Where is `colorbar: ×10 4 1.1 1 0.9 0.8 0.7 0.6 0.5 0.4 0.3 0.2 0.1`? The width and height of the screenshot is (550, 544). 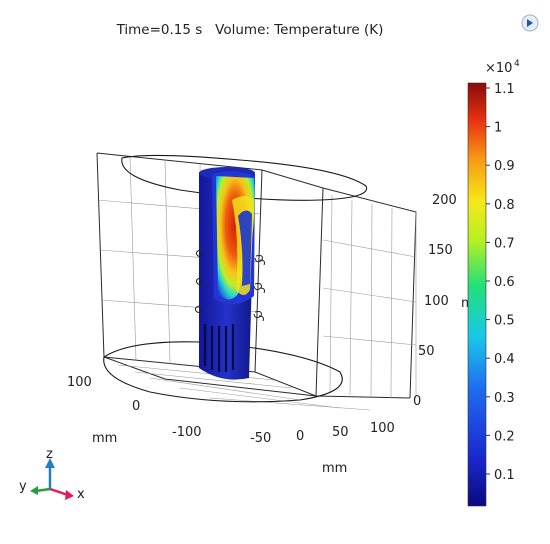
colorbar: ×10 4 1.1 1 0.9 0.8 0.7 0.6 0.5 0.4 0.3 0.2 0.1 is located at coordinates (493, 283).